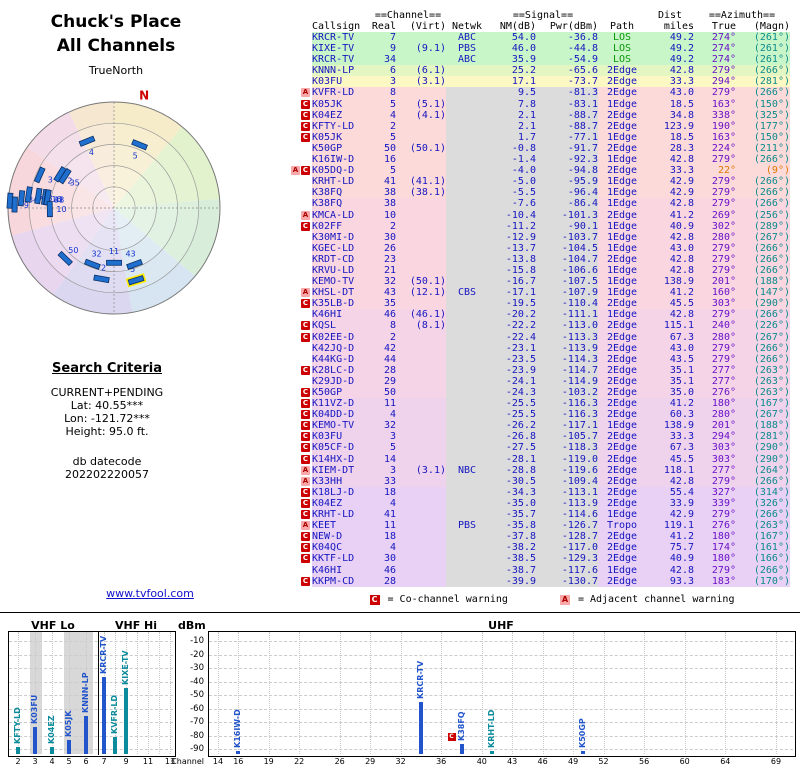  I want to click on power-cell: -119.6, so click(567, 470).